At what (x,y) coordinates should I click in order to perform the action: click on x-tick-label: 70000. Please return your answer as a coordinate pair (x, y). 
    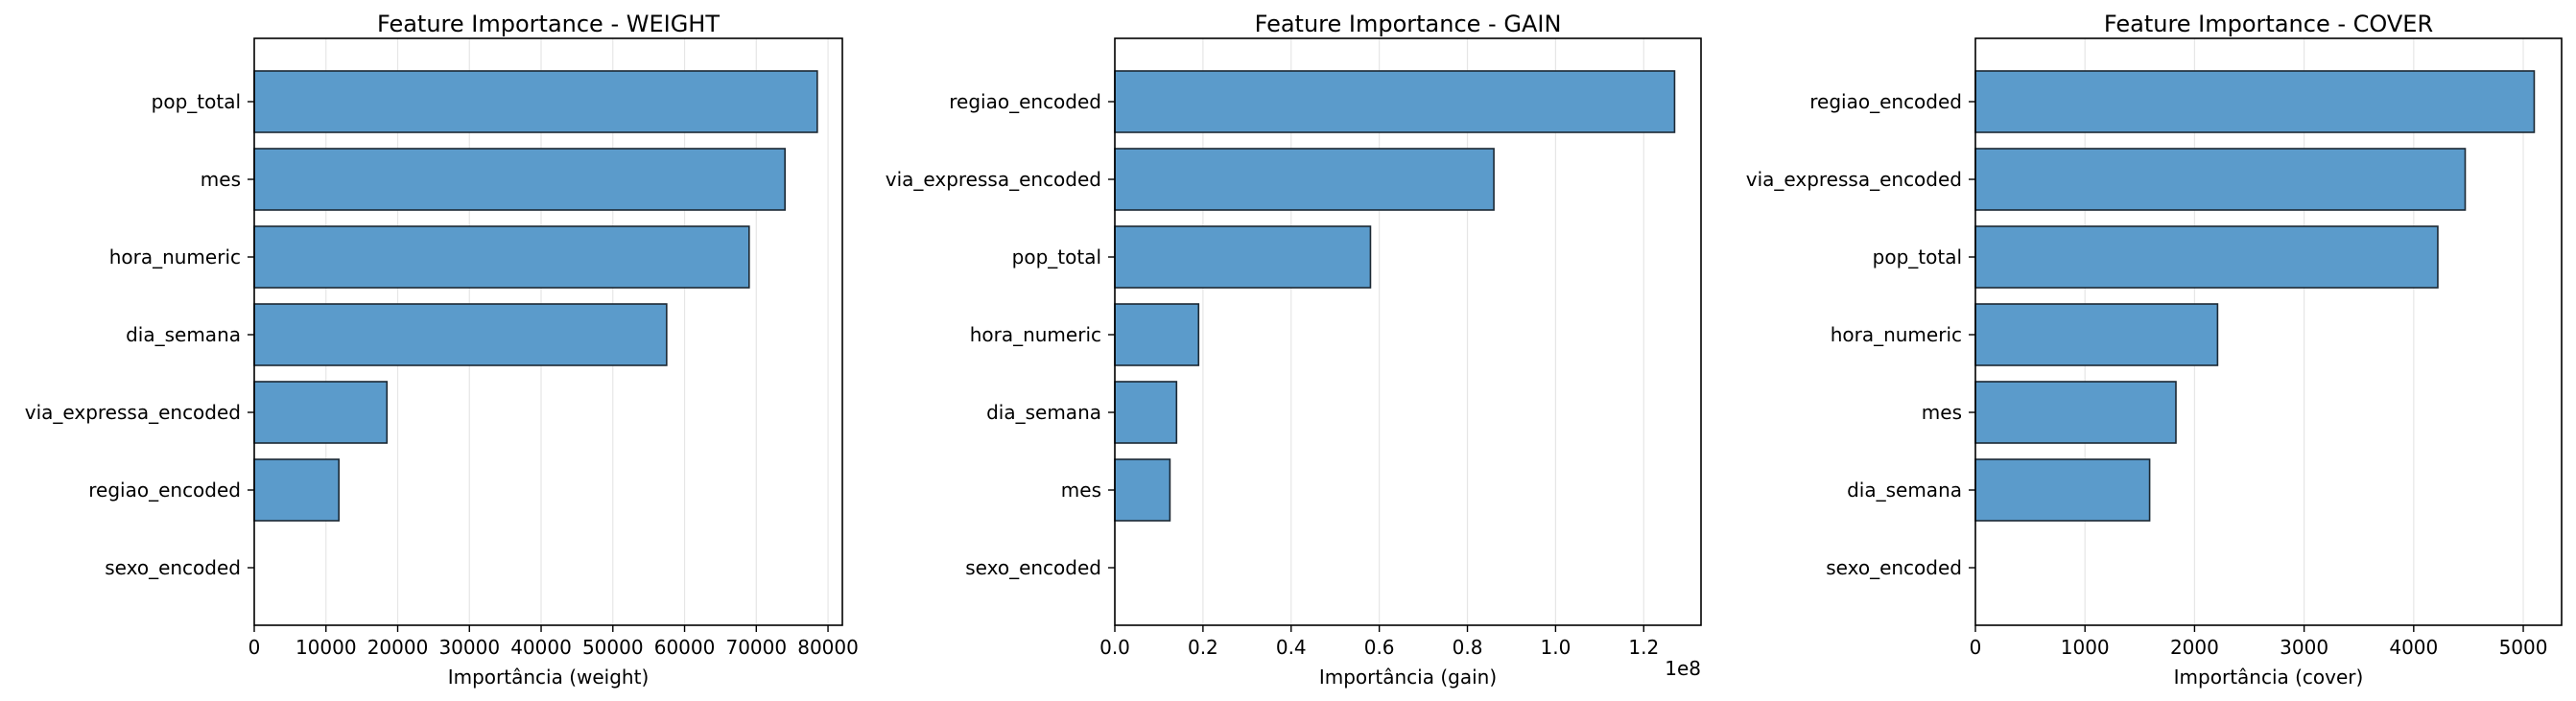
    Looking at the image, I should click on (756, 647).